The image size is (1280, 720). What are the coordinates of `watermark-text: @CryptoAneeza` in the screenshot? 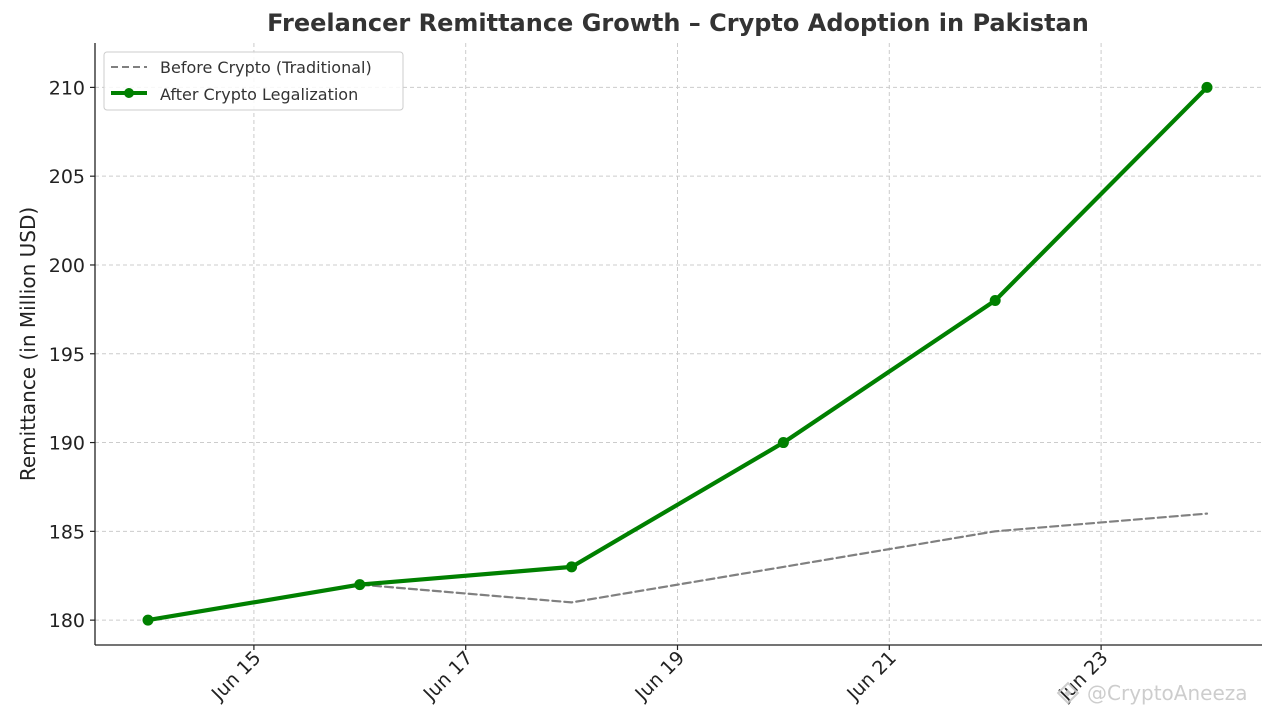 It's located at (1167, 693).